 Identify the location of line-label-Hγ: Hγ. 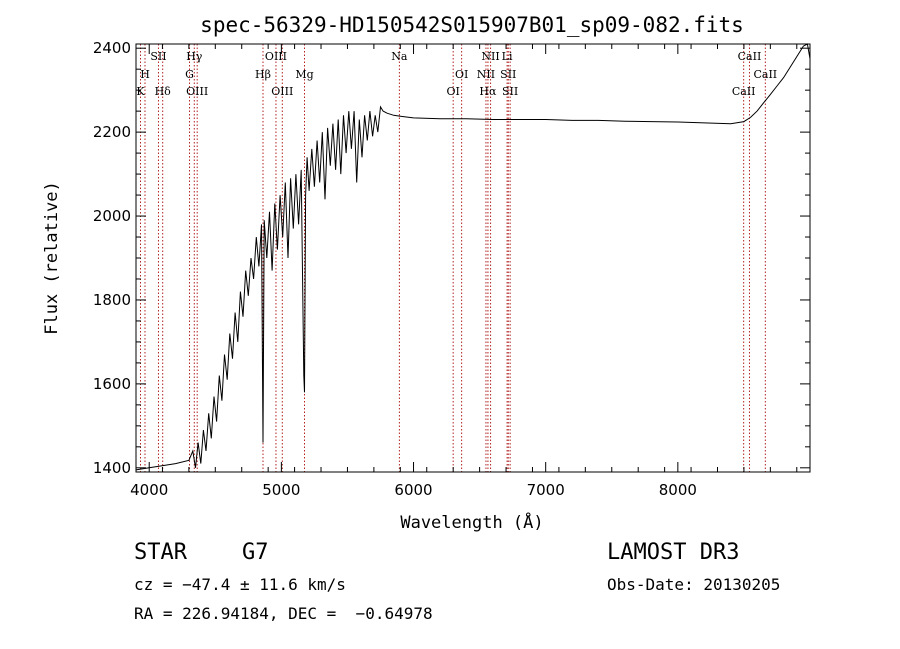
(194, 56).